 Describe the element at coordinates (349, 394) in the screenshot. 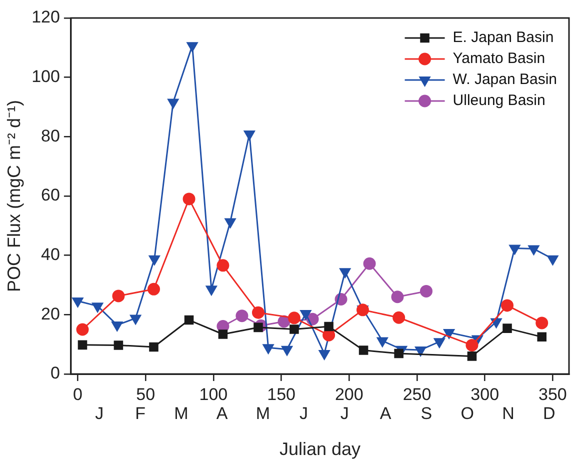

I see `x-tick-label: 200` at that location.